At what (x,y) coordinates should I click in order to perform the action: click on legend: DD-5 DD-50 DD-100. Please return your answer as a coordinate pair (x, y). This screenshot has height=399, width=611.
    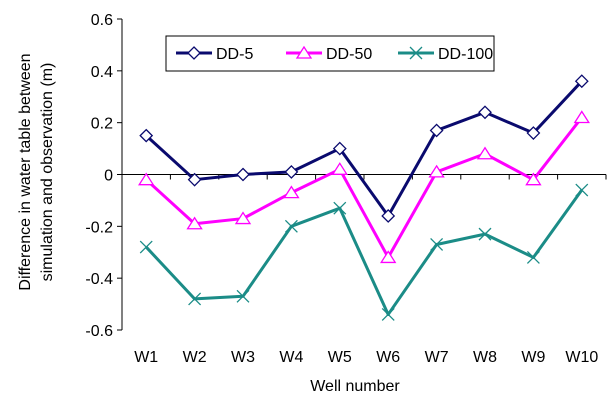
    Looking at the image, I should click on (330, 53).